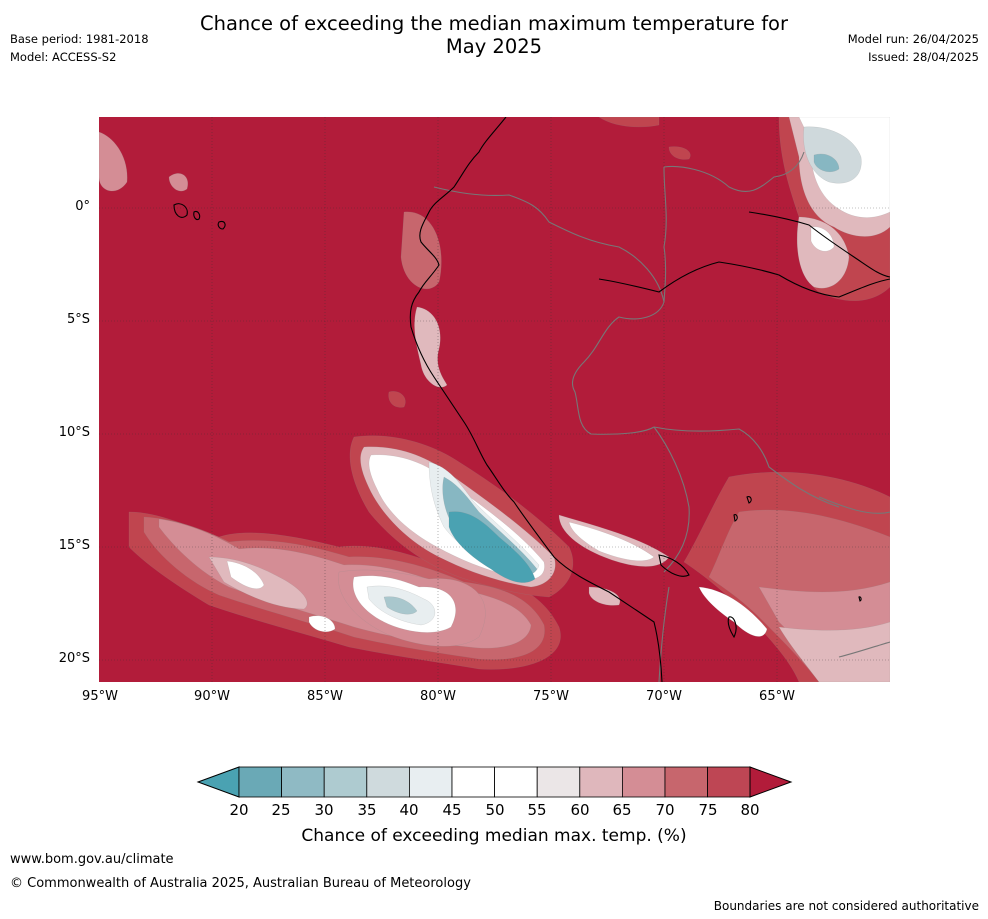 The width and height of the screenshot is (988, 919). I want to click on lat-label-5s: 5°S, so click(78, 319).